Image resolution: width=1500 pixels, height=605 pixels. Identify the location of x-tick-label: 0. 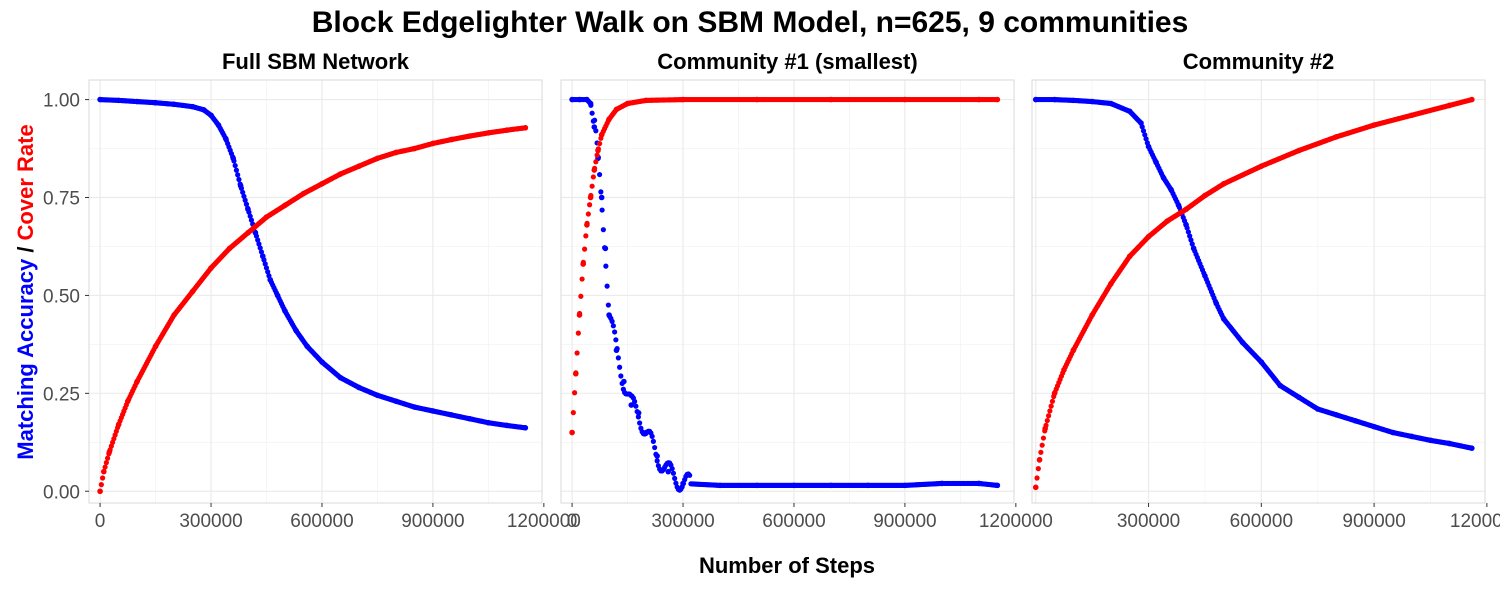
(100, 521).